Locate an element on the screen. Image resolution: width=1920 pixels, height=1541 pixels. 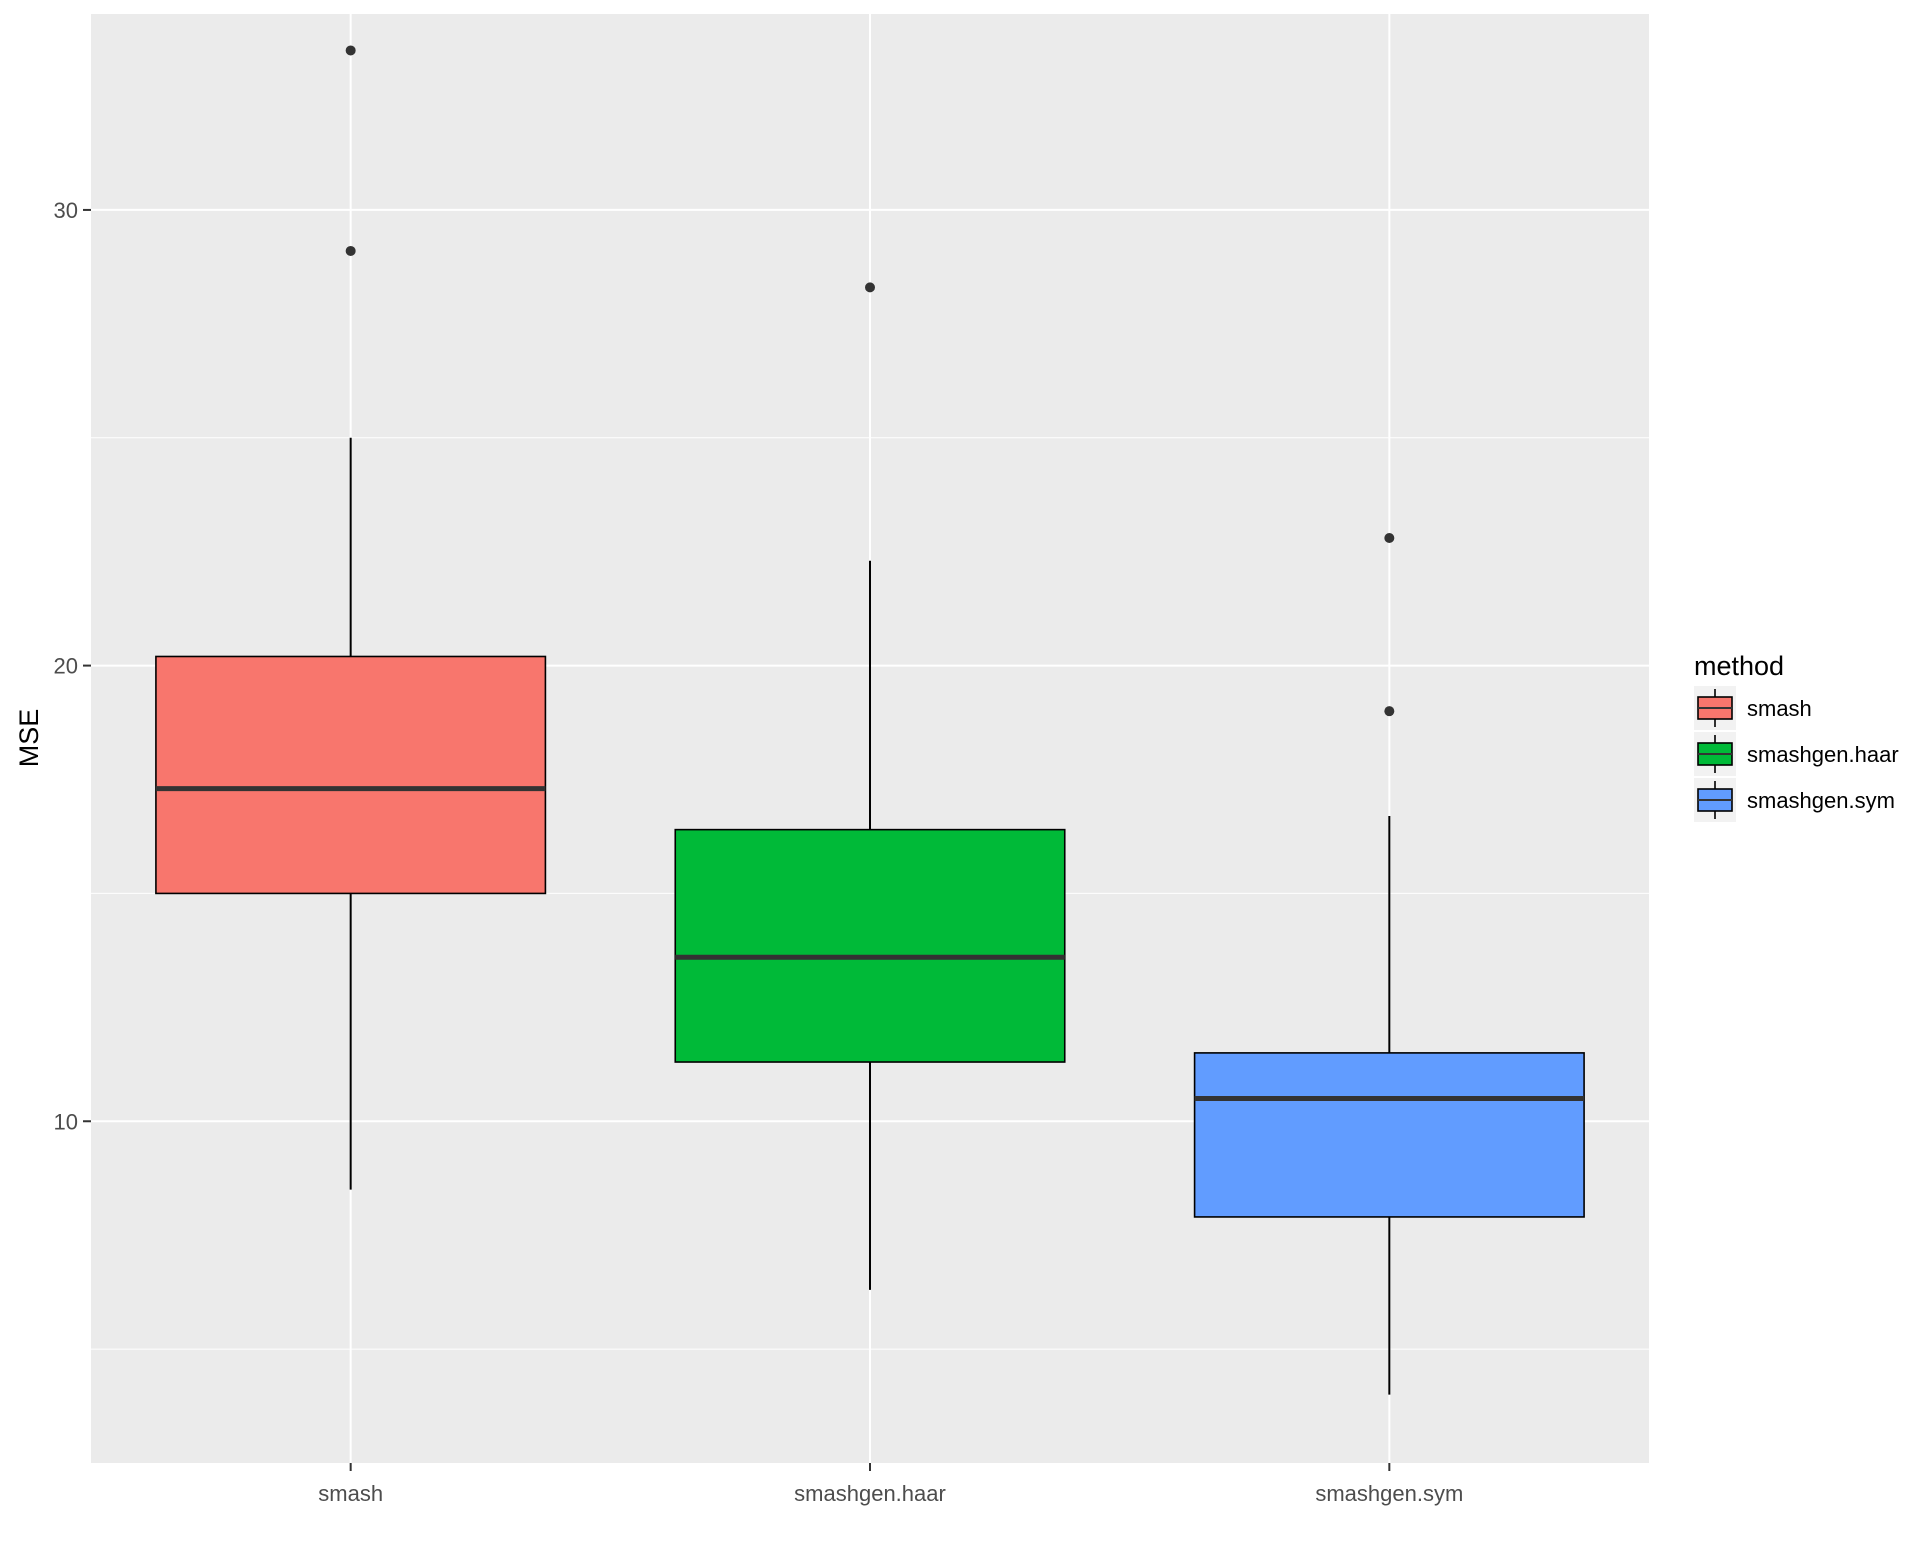
box-smashgen.sym is located at coordinates (1389, 964).